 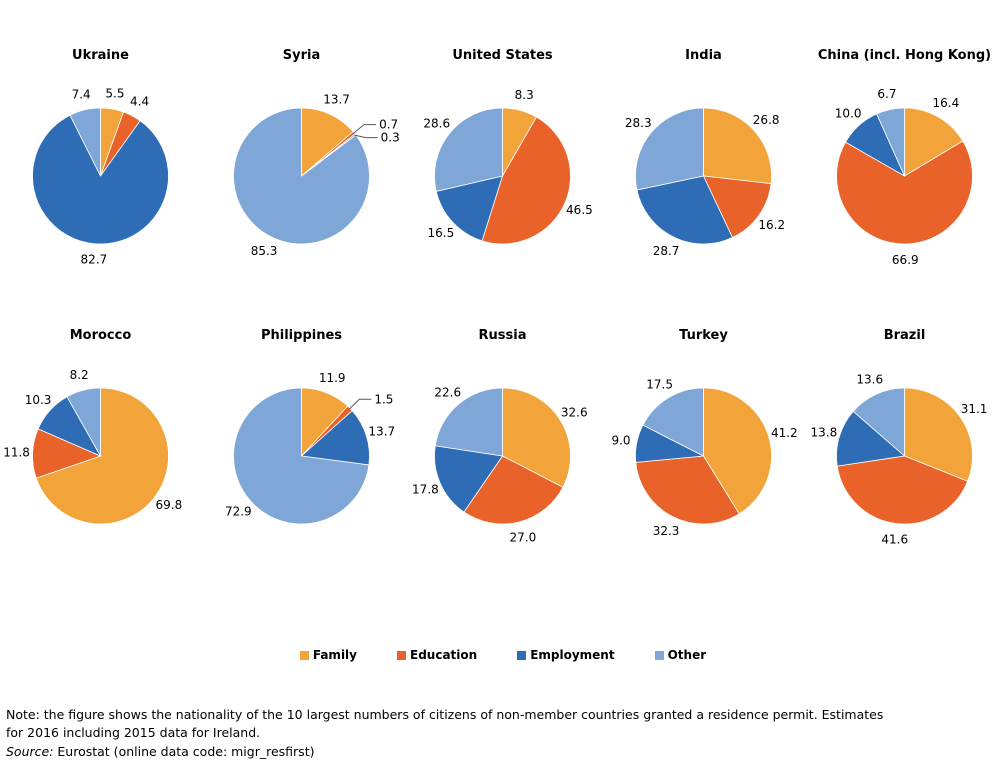 What do you see at coordinates (904, 55) in the screenshot?
I see `pie-title: China (incl. Hong Kong)` at bounding box center [904, 55].